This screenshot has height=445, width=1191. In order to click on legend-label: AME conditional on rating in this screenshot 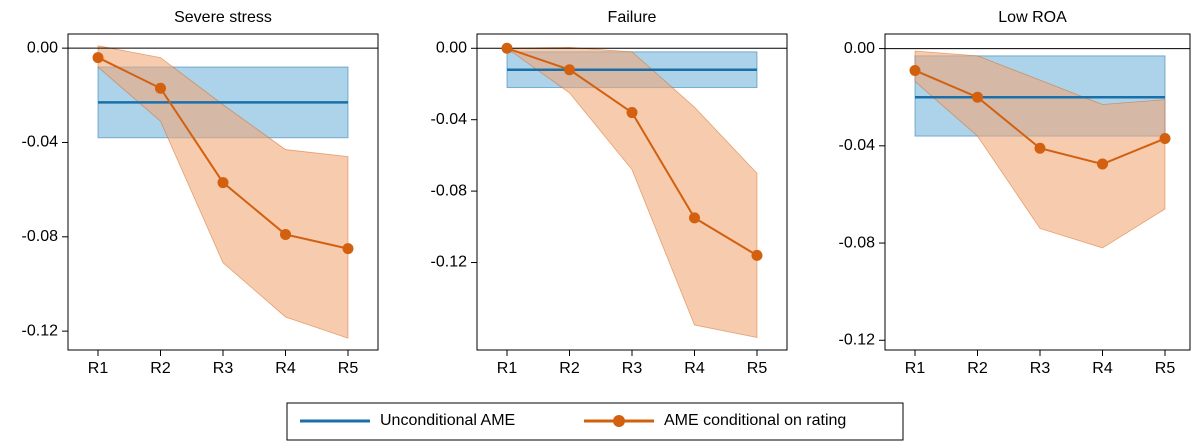, I will do `click(755, 420)`.